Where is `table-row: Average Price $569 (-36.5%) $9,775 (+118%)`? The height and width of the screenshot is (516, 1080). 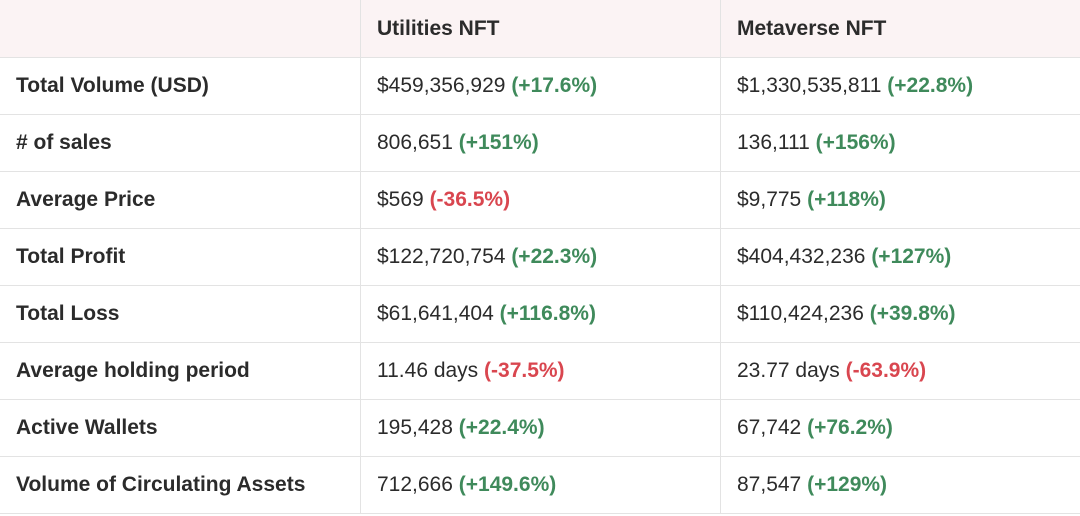 table-row: Average Price $569 (-36.5%) $9,775 (+118%) is located at coordinates (540, 200).